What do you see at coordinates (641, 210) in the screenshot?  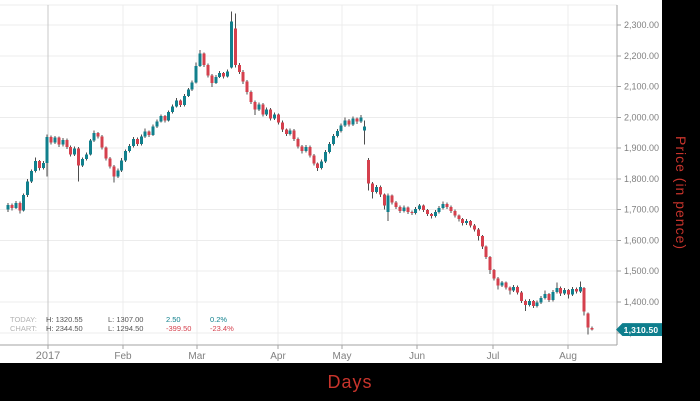 I see `svg-text: 1,700.00` at bounding box center [641, 210].